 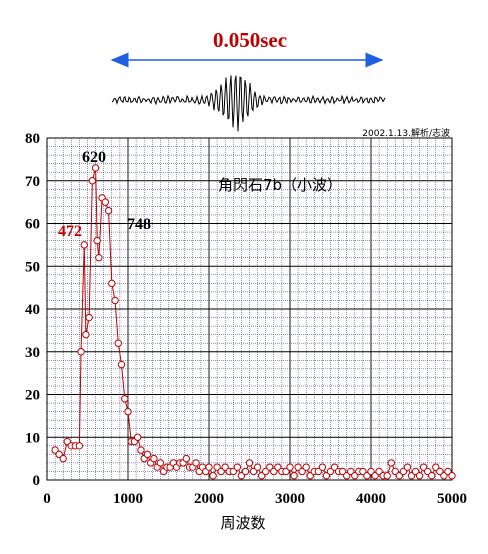 What do you see at coordinates (139, 224) in the screenshot?
I see `peak-label: 748` at bounding box center [139, 224].